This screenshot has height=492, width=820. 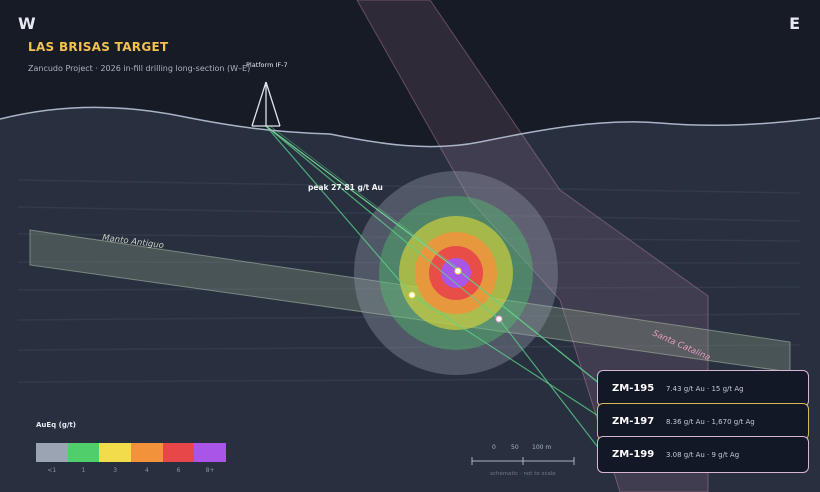 I want to click on legend-tick-label: 6, so click(x=178, y=470).